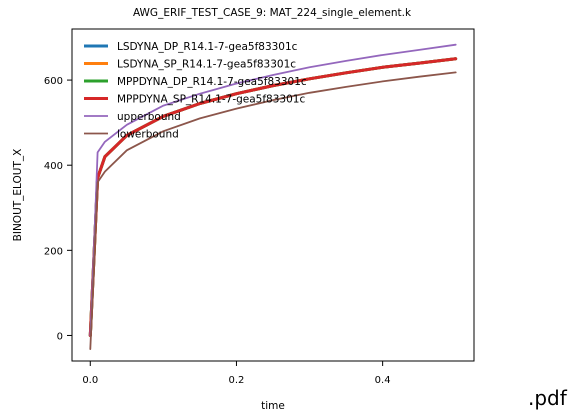  I want to click on legend-label: MPPDYNA_SP_R14.1-7-gea5f83301c, so click(211, 100).